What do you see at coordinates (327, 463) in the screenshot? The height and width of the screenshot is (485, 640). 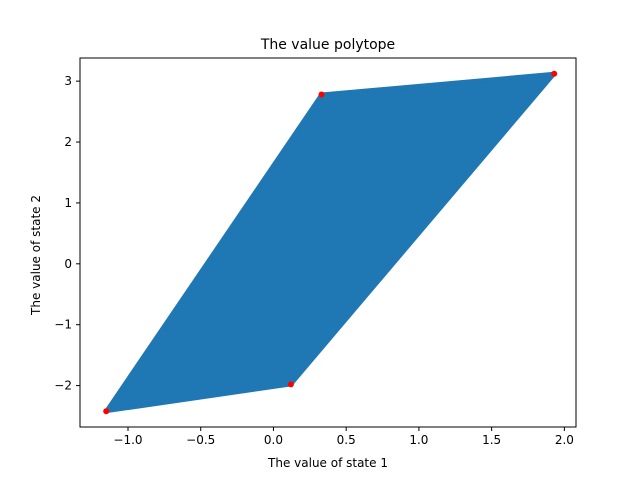 I see `x-axis-label: The value of state 1` at bounding box center [327, 463].